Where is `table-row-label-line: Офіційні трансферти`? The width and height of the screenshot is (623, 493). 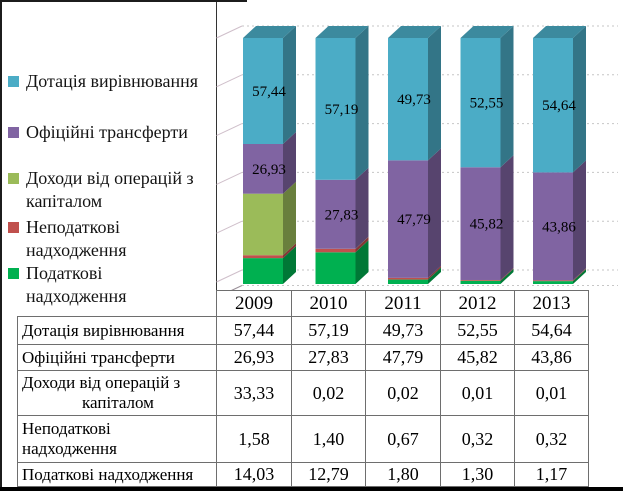
table-row-label-line: Офіційні трансферти is located at coordinates (98, 357).